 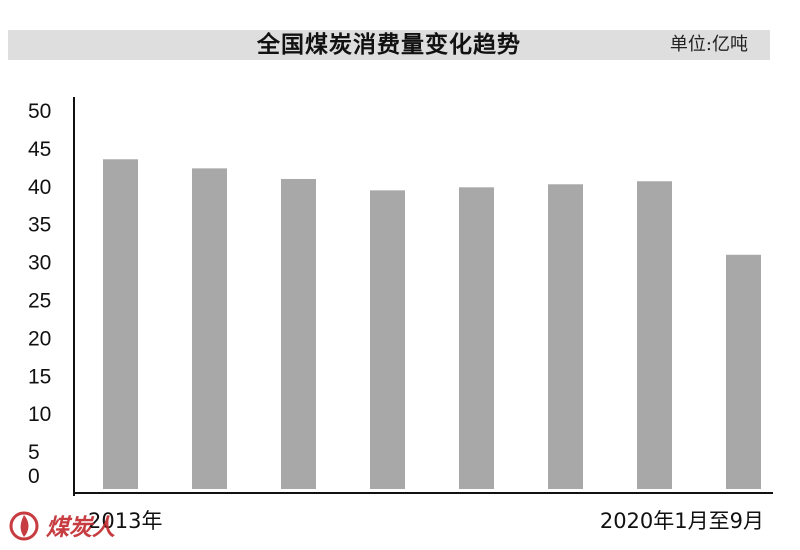 I want to click on y-tick-label: 20, so click(x=39, y=338).